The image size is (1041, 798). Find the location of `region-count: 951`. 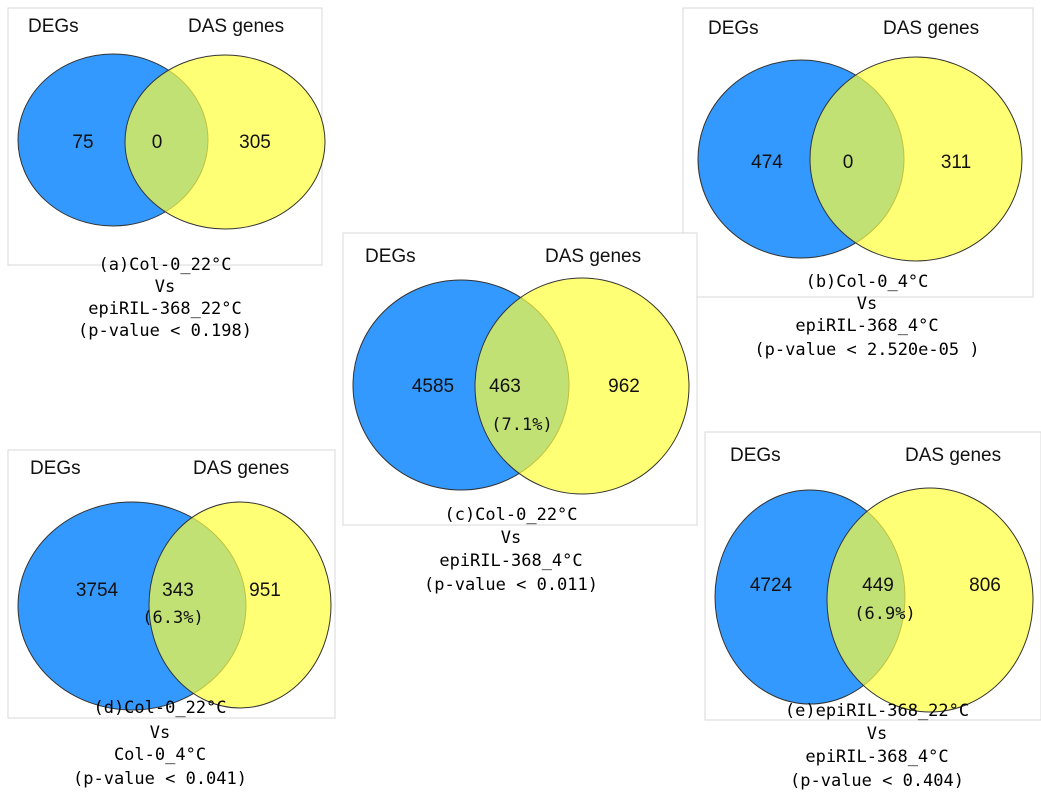

region-count: 951 is located at coordinates (265, 590).